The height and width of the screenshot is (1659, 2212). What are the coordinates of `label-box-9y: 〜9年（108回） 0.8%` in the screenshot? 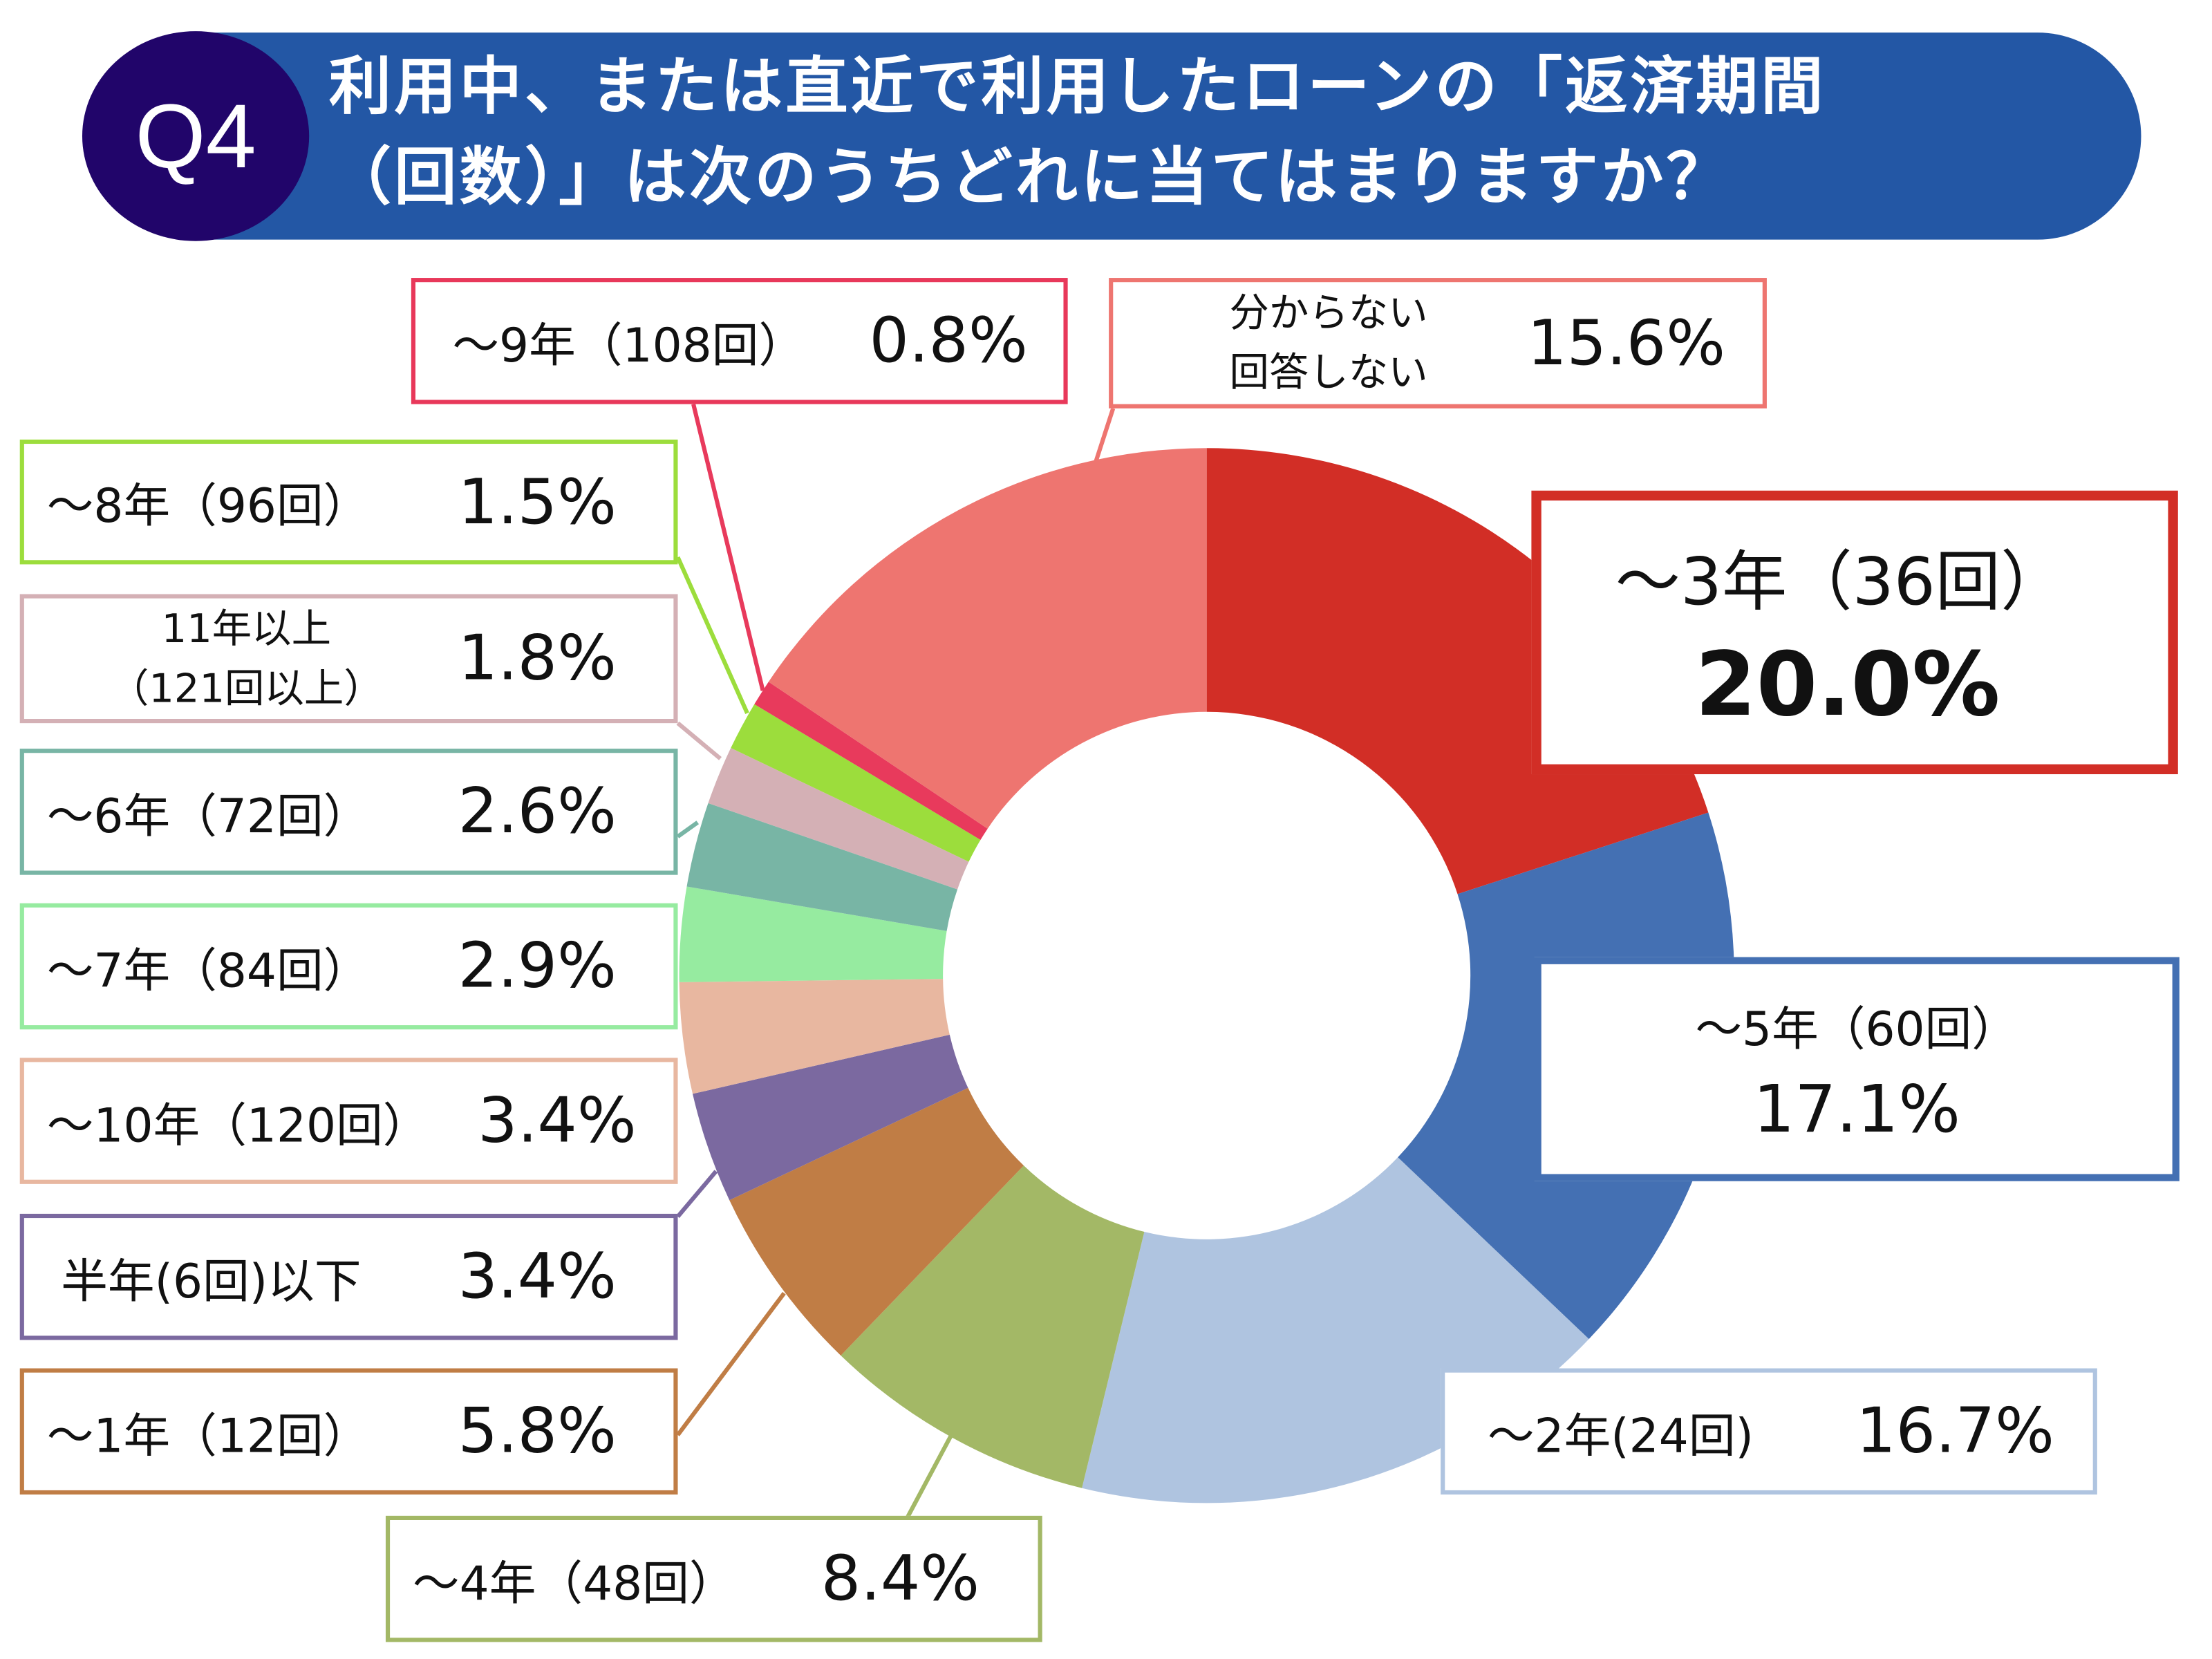 It's located at (739, 341).